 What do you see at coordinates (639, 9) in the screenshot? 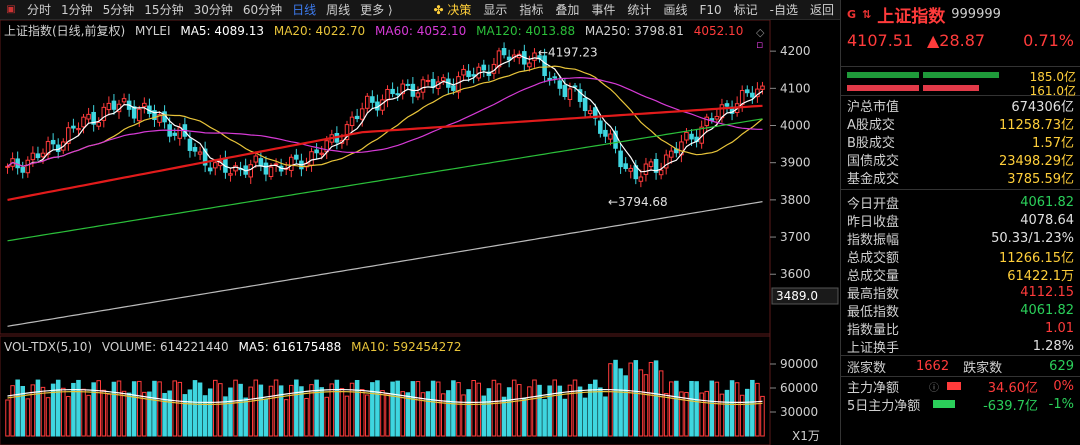
I see `toolbar-button: 统计` at bounding box center [639, 9].